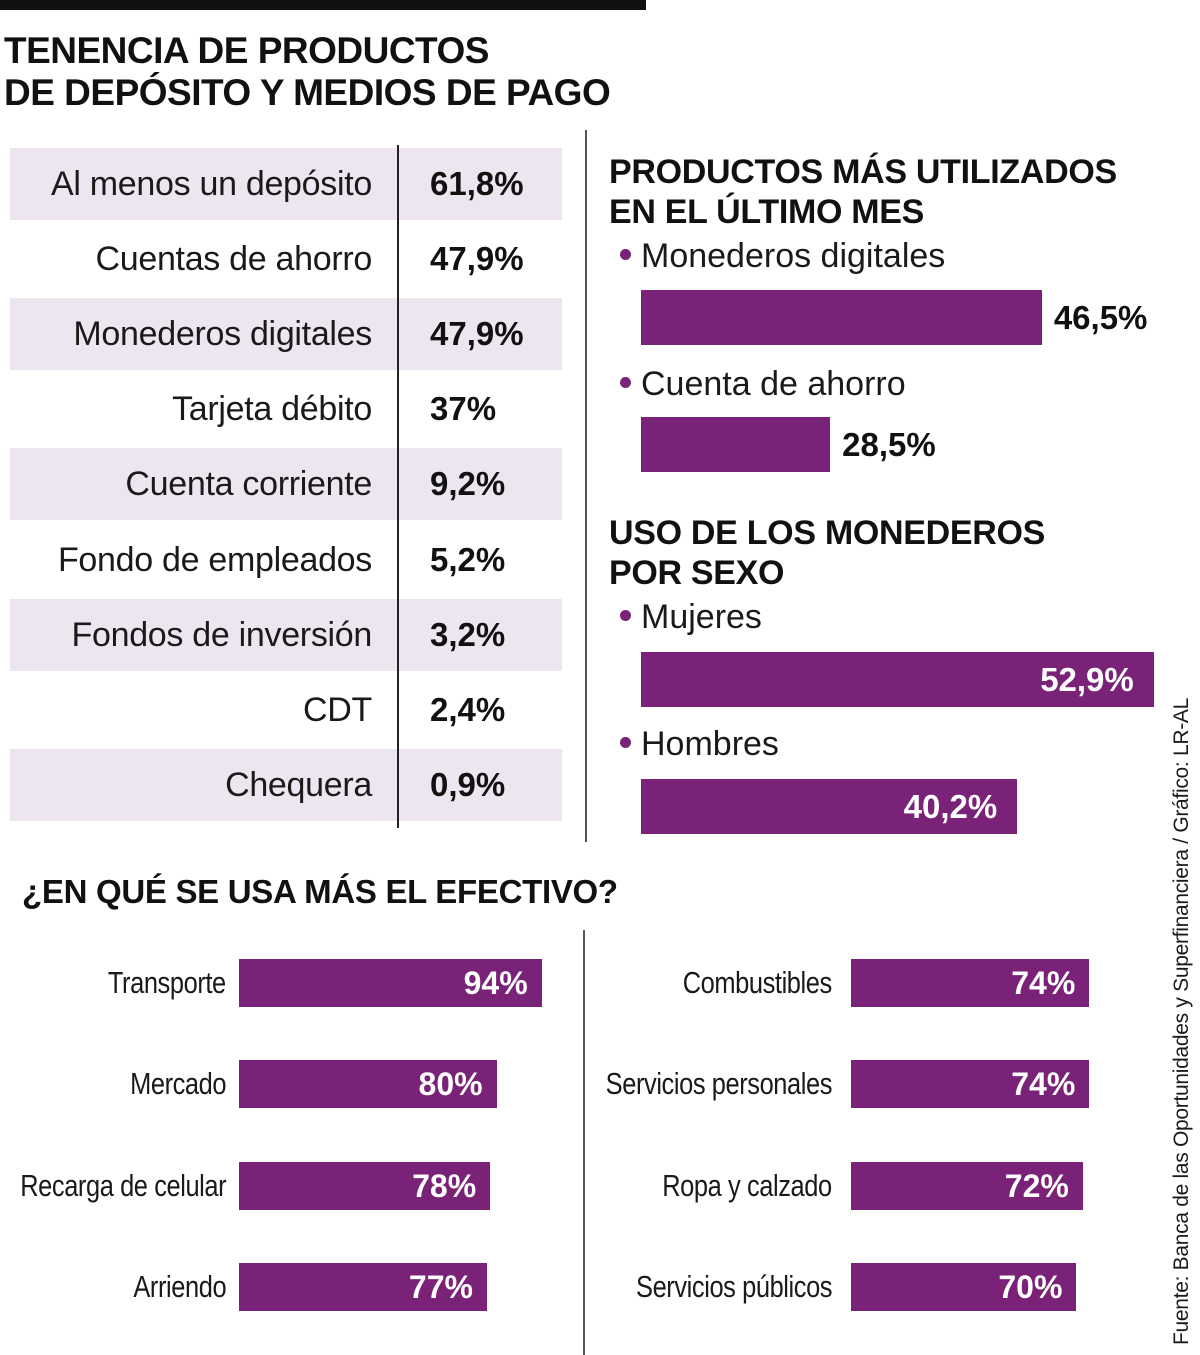  What do you see at coordinates (337, 709) in the screenshot?
I see `table-row-label: CDT` at bounding box center [337, 709].